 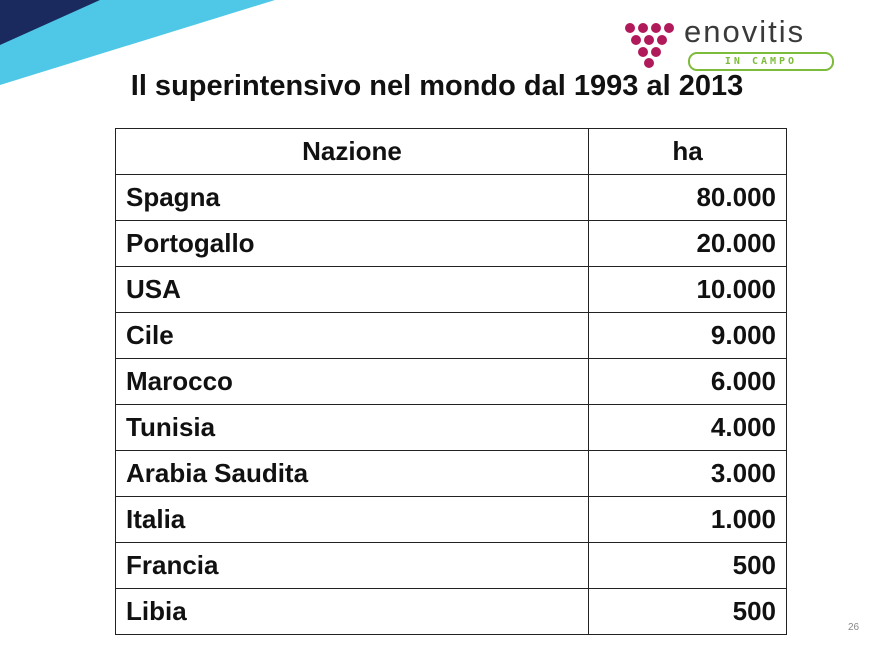 What do you see at coordinates (687, 197) in the screenshot?
I see `hectares-cell: 80.000` at bounding box center [687, 197].